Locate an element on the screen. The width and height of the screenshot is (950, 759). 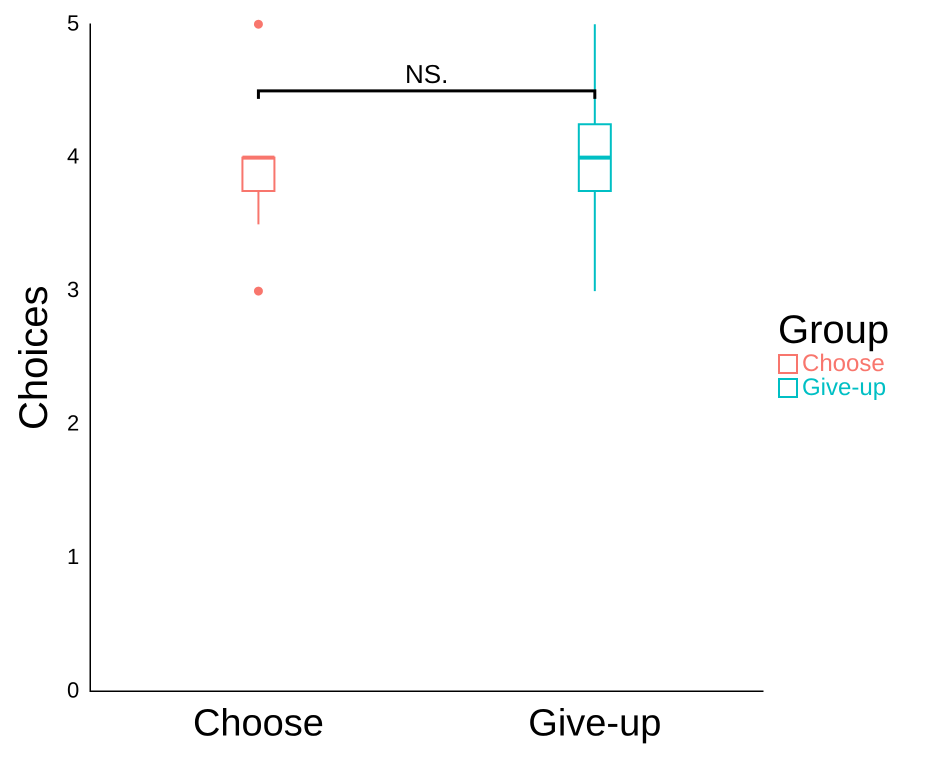
y-tick-label: 3 is located at coordinates (73, 289).